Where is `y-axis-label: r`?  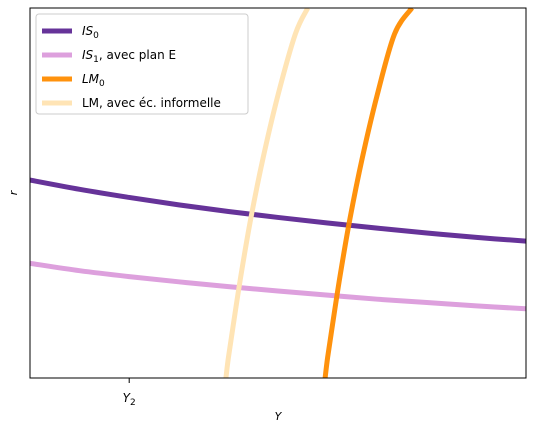 y-axis-label: r is located at coordinates (13, 192).